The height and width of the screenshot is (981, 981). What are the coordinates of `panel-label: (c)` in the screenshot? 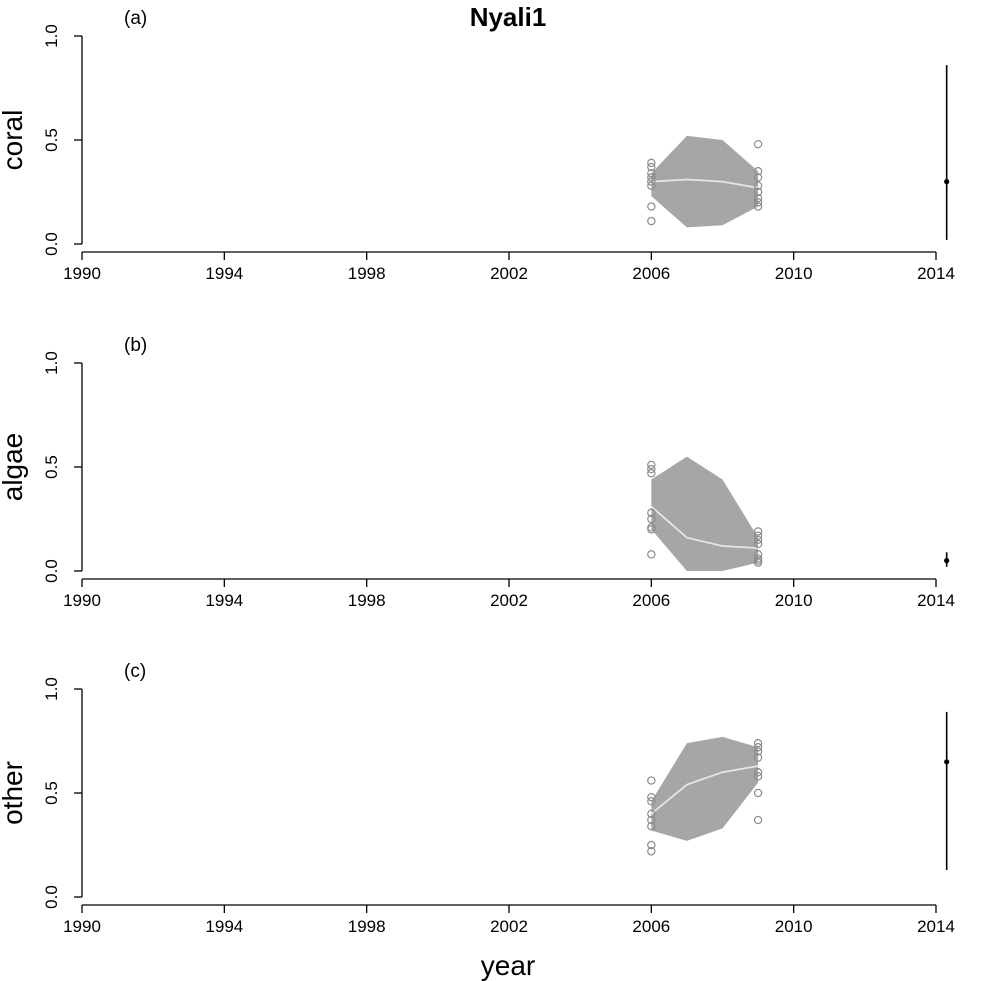 It's located at (135, 671).